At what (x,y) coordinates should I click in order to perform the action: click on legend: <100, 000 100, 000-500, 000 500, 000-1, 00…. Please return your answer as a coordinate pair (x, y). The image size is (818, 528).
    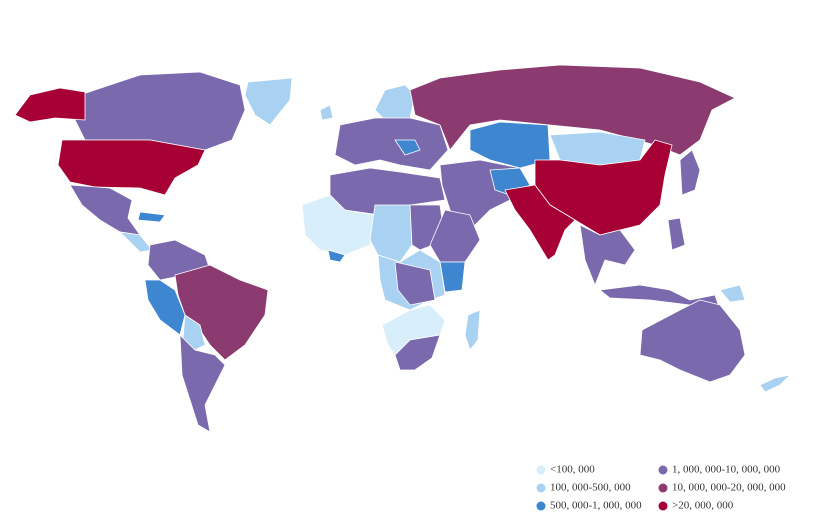
    Looking at the image, I should click on (661, 488).